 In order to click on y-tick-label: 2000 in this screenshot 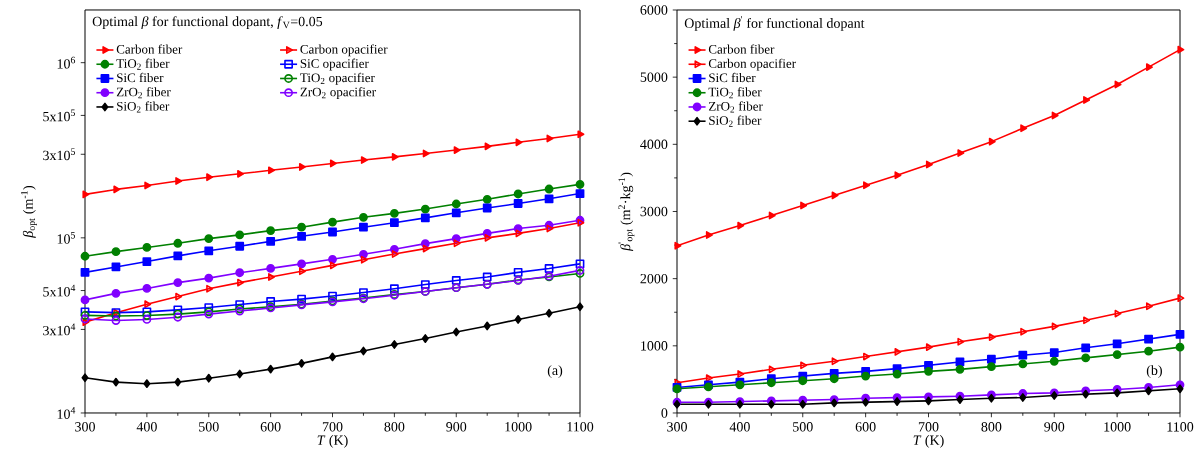, I will do `click(654, 278)`.